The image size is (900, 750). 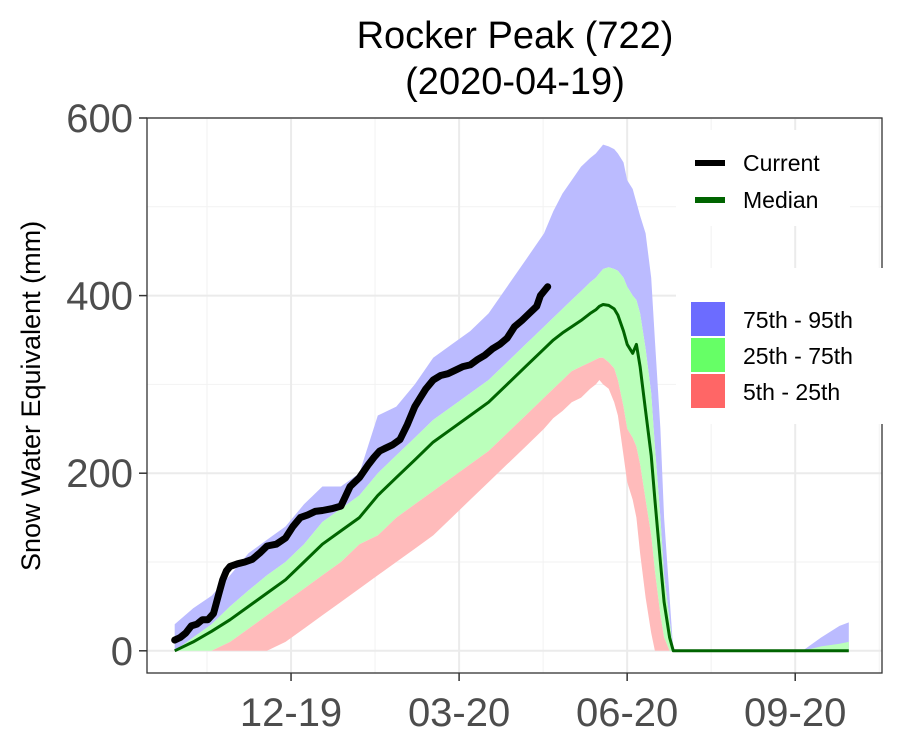 I want to click on legend-lines: Current Median, so click(x=763, y=178).